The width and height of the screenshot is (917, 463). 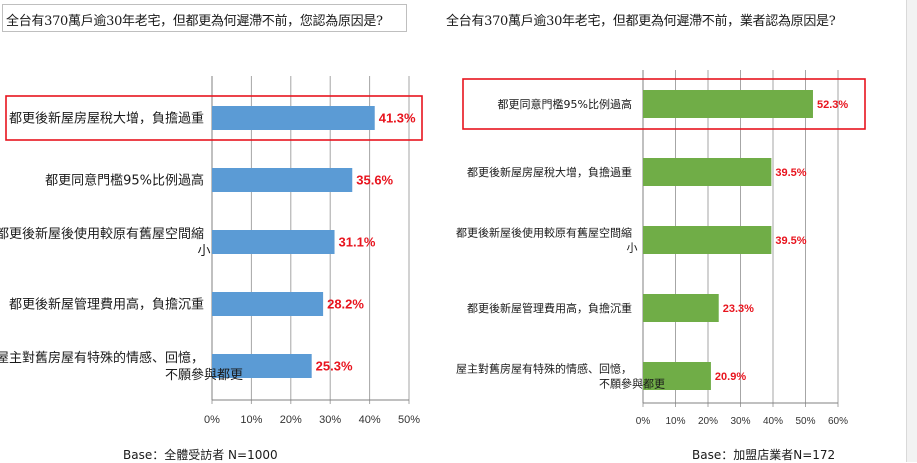 I want to click on undefined-value-label: 25.3%, so click(x=334, y=366).